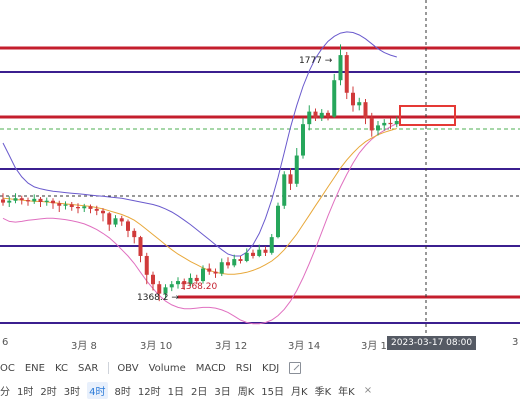 The image size is (520, 400). What do you see at coordinates (231, 346) in the screenshot?
I see `date-label: 3月 12` at bounding box center [231, 346].